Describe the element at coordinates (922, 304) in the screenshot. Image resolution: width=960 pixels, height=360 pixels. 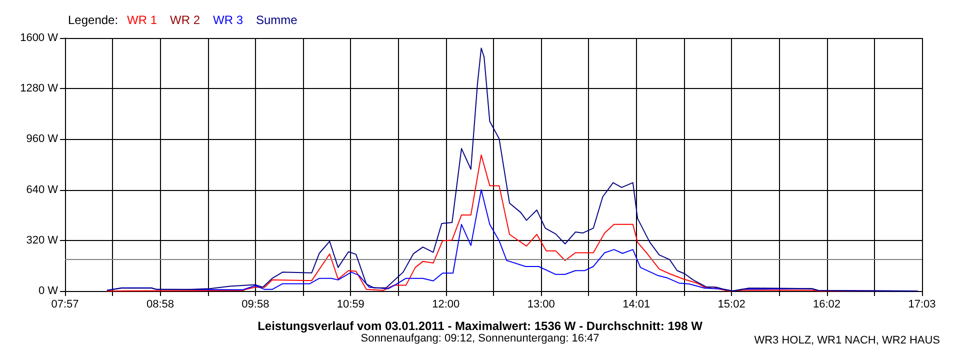
I see `x-tick-label: 17:03` at that location.